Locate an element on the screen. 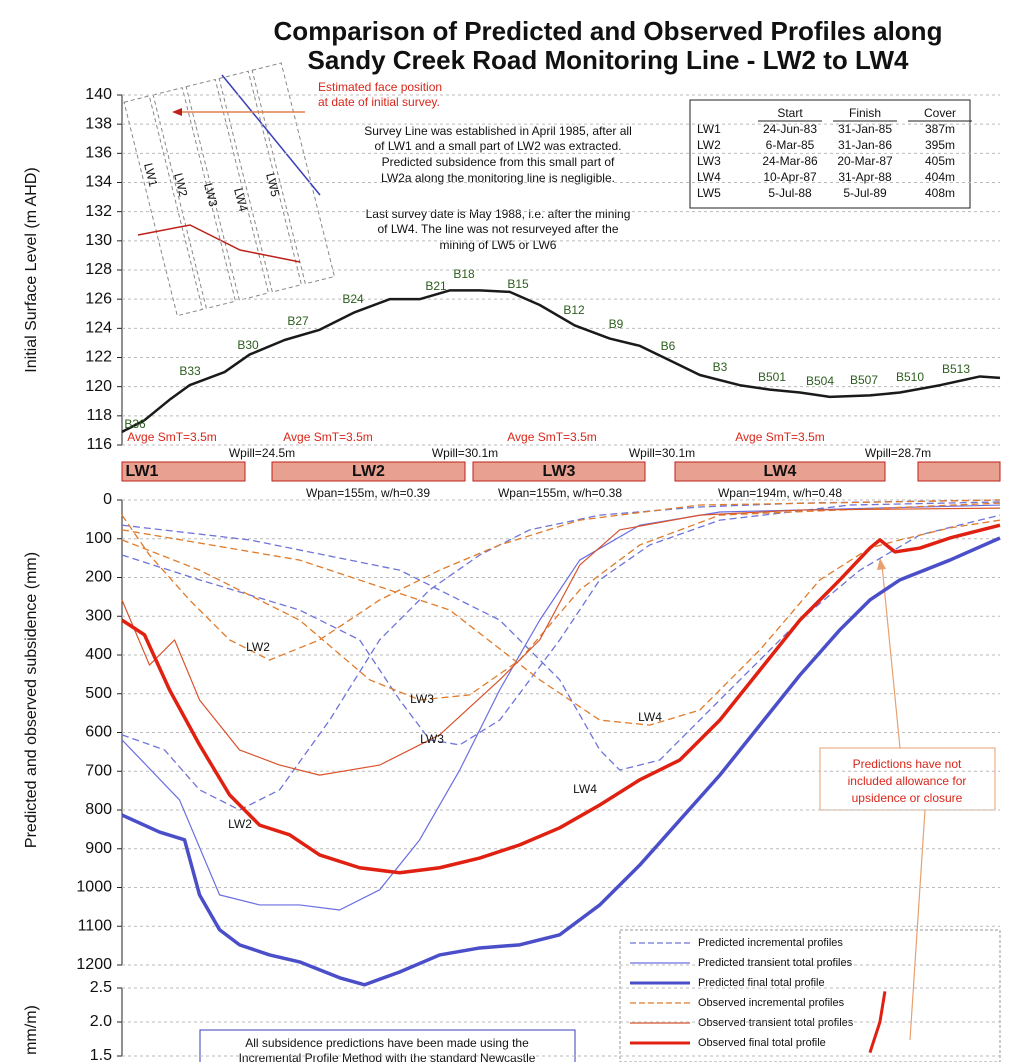 The height and width of the screenshot is (1062, 1019). footnote-box is located at coordinates (387, 1045).